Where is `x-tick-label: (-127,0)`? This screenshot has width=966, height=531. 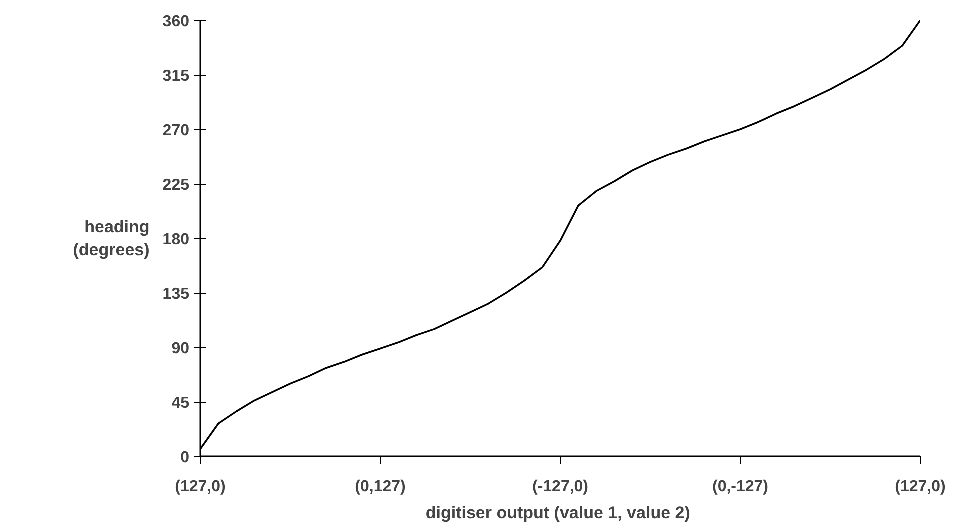 x-tick-label: (-127,0) is located at coordinates (560, 487).